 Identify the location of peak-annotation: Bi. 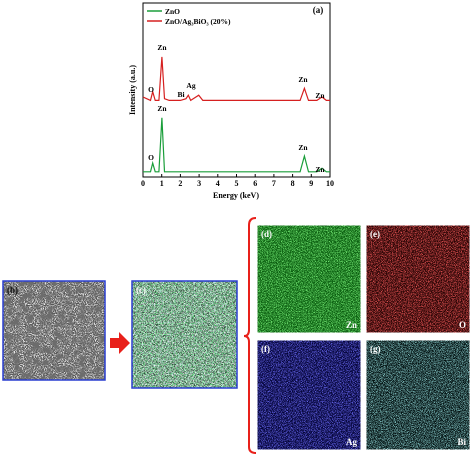
(180, 94).